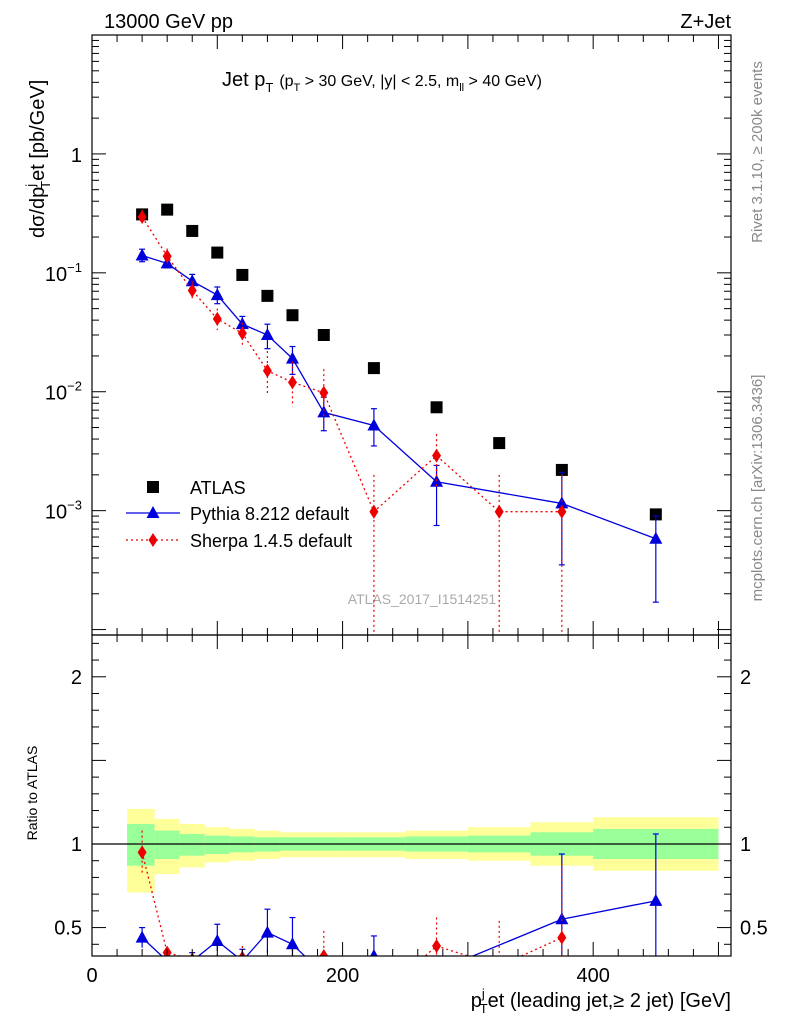  Describe the element at coordinates (745, 845) in the screenshot. I see `ratio-y-tick-label-right: 1` at that location.